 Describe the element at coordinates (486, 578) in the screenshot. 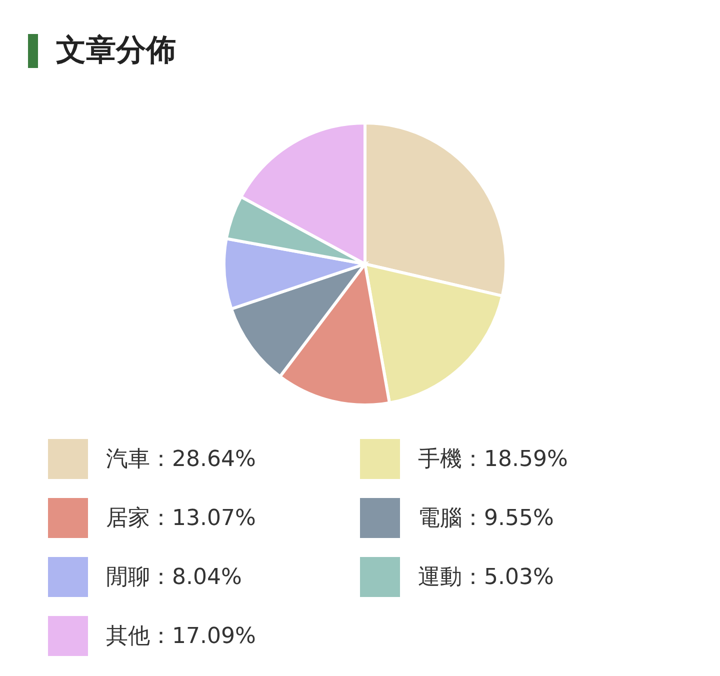

I see `legend-label: 運動：5.03%` at that location.